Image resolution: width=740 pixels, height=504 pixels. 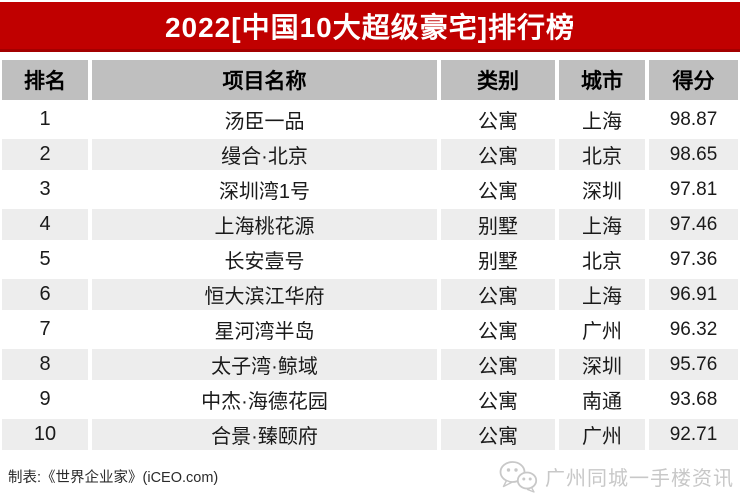 What do you see at coordinates (45, 80) in the screenshot?
I see `header-cell-rank: 排名` at bounding box center [45, 80].